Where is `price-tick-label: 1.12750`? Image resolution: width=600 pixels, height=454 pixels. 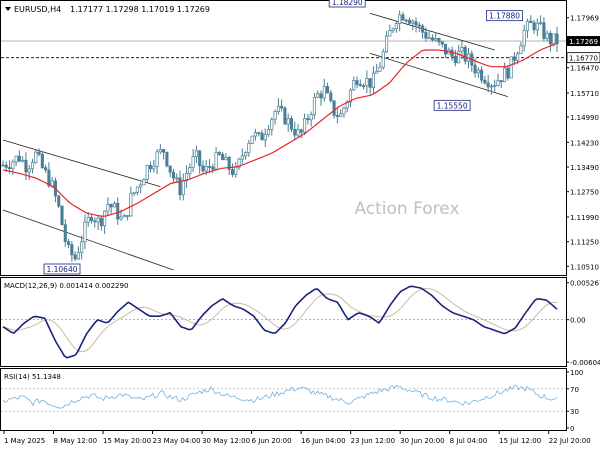 price-tick-label: 1.12750 is located at coordinates (584, 193).